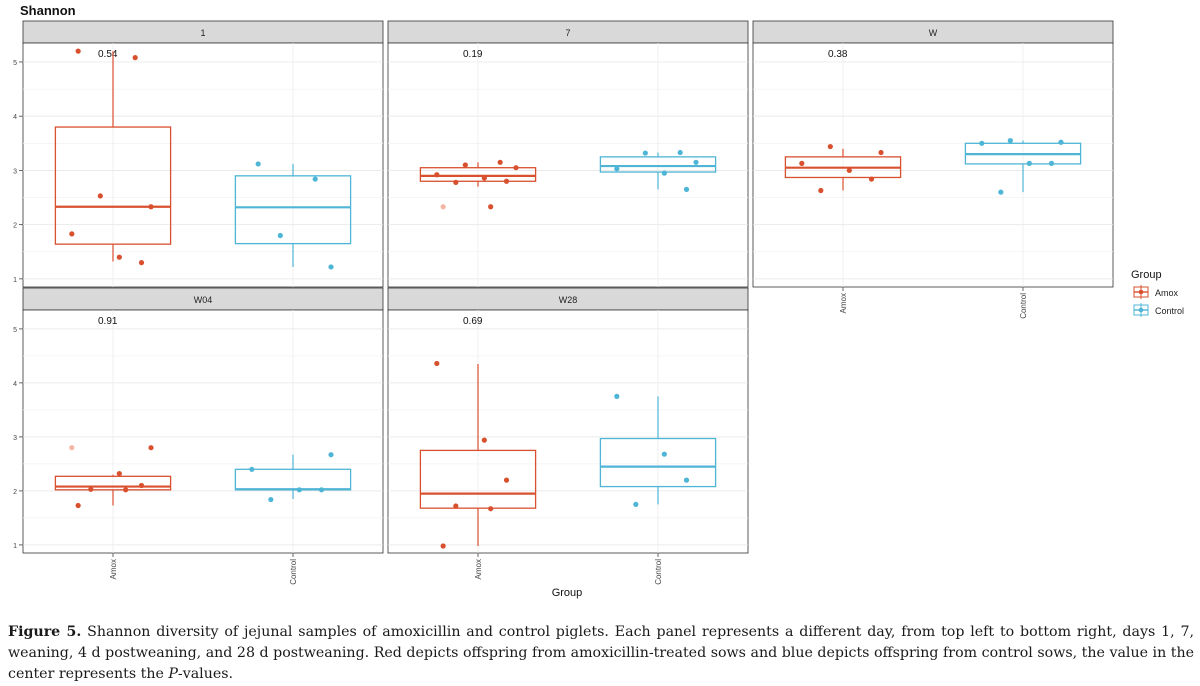 The height and width of the screenshot is (686, 1200). What do you see at coordinates (205, 674) in the screenshot?
I see `caption-suffix: -values.` at bounding box center [205, 674].